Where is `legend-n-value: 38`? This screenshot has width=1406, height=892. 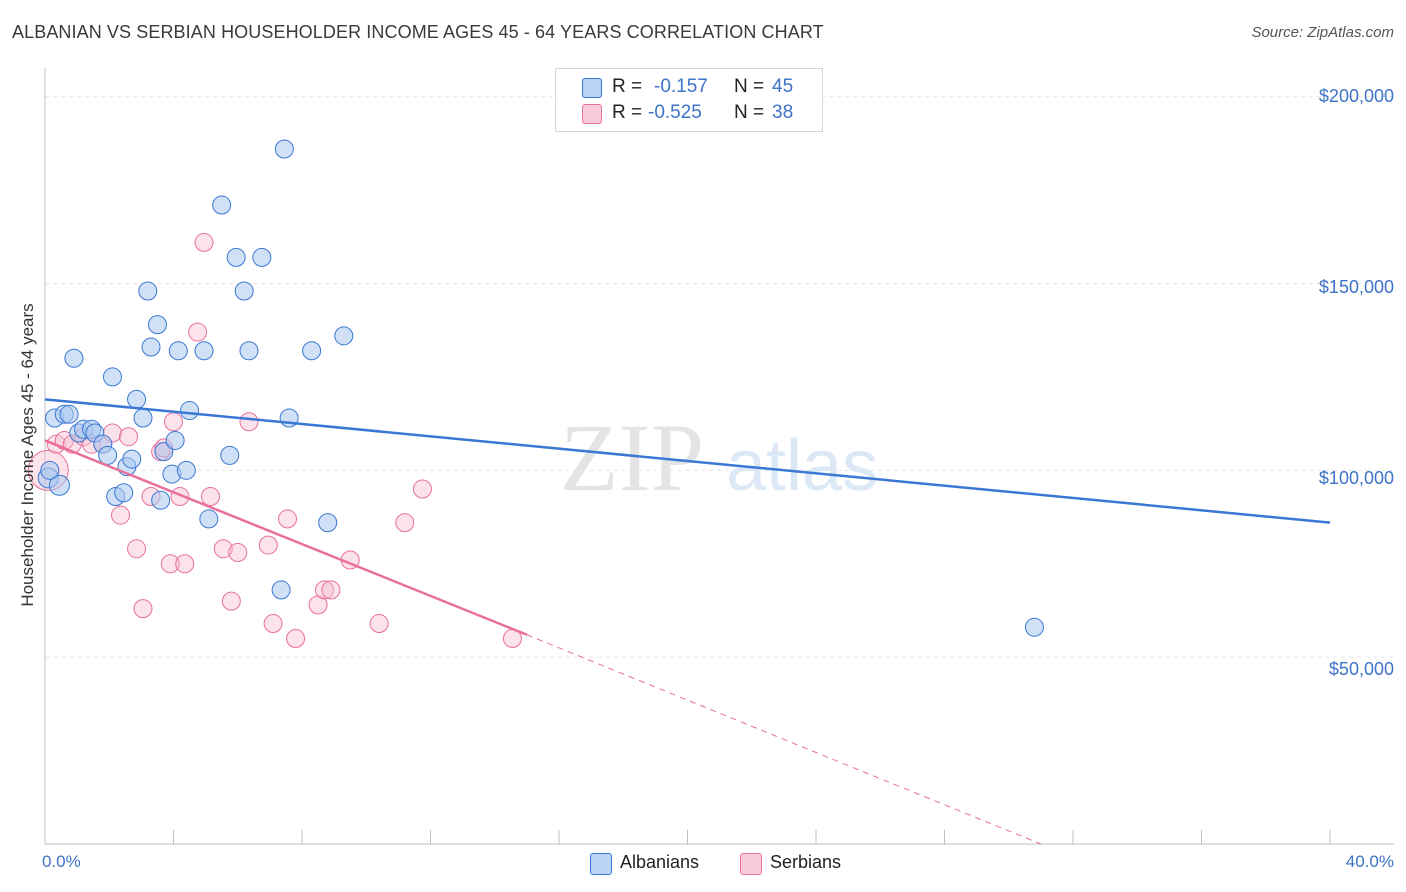 legend-n-value: 38 is located at coordinates (783, 112).